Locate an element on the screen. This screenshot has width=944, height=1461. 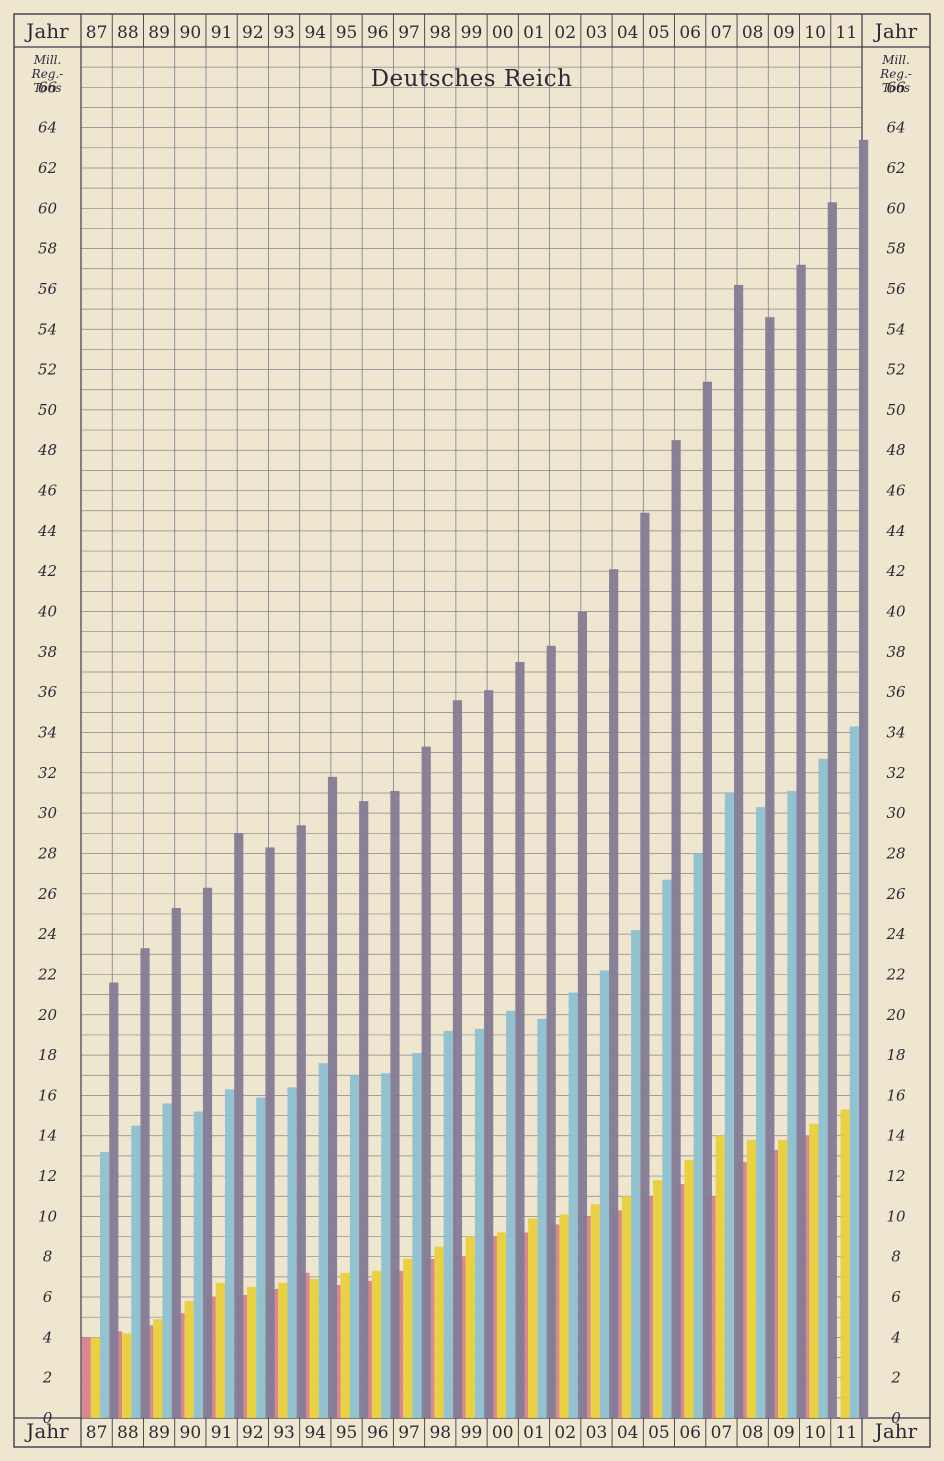
year-label-top: 96 is located at coordinates (378, 33).